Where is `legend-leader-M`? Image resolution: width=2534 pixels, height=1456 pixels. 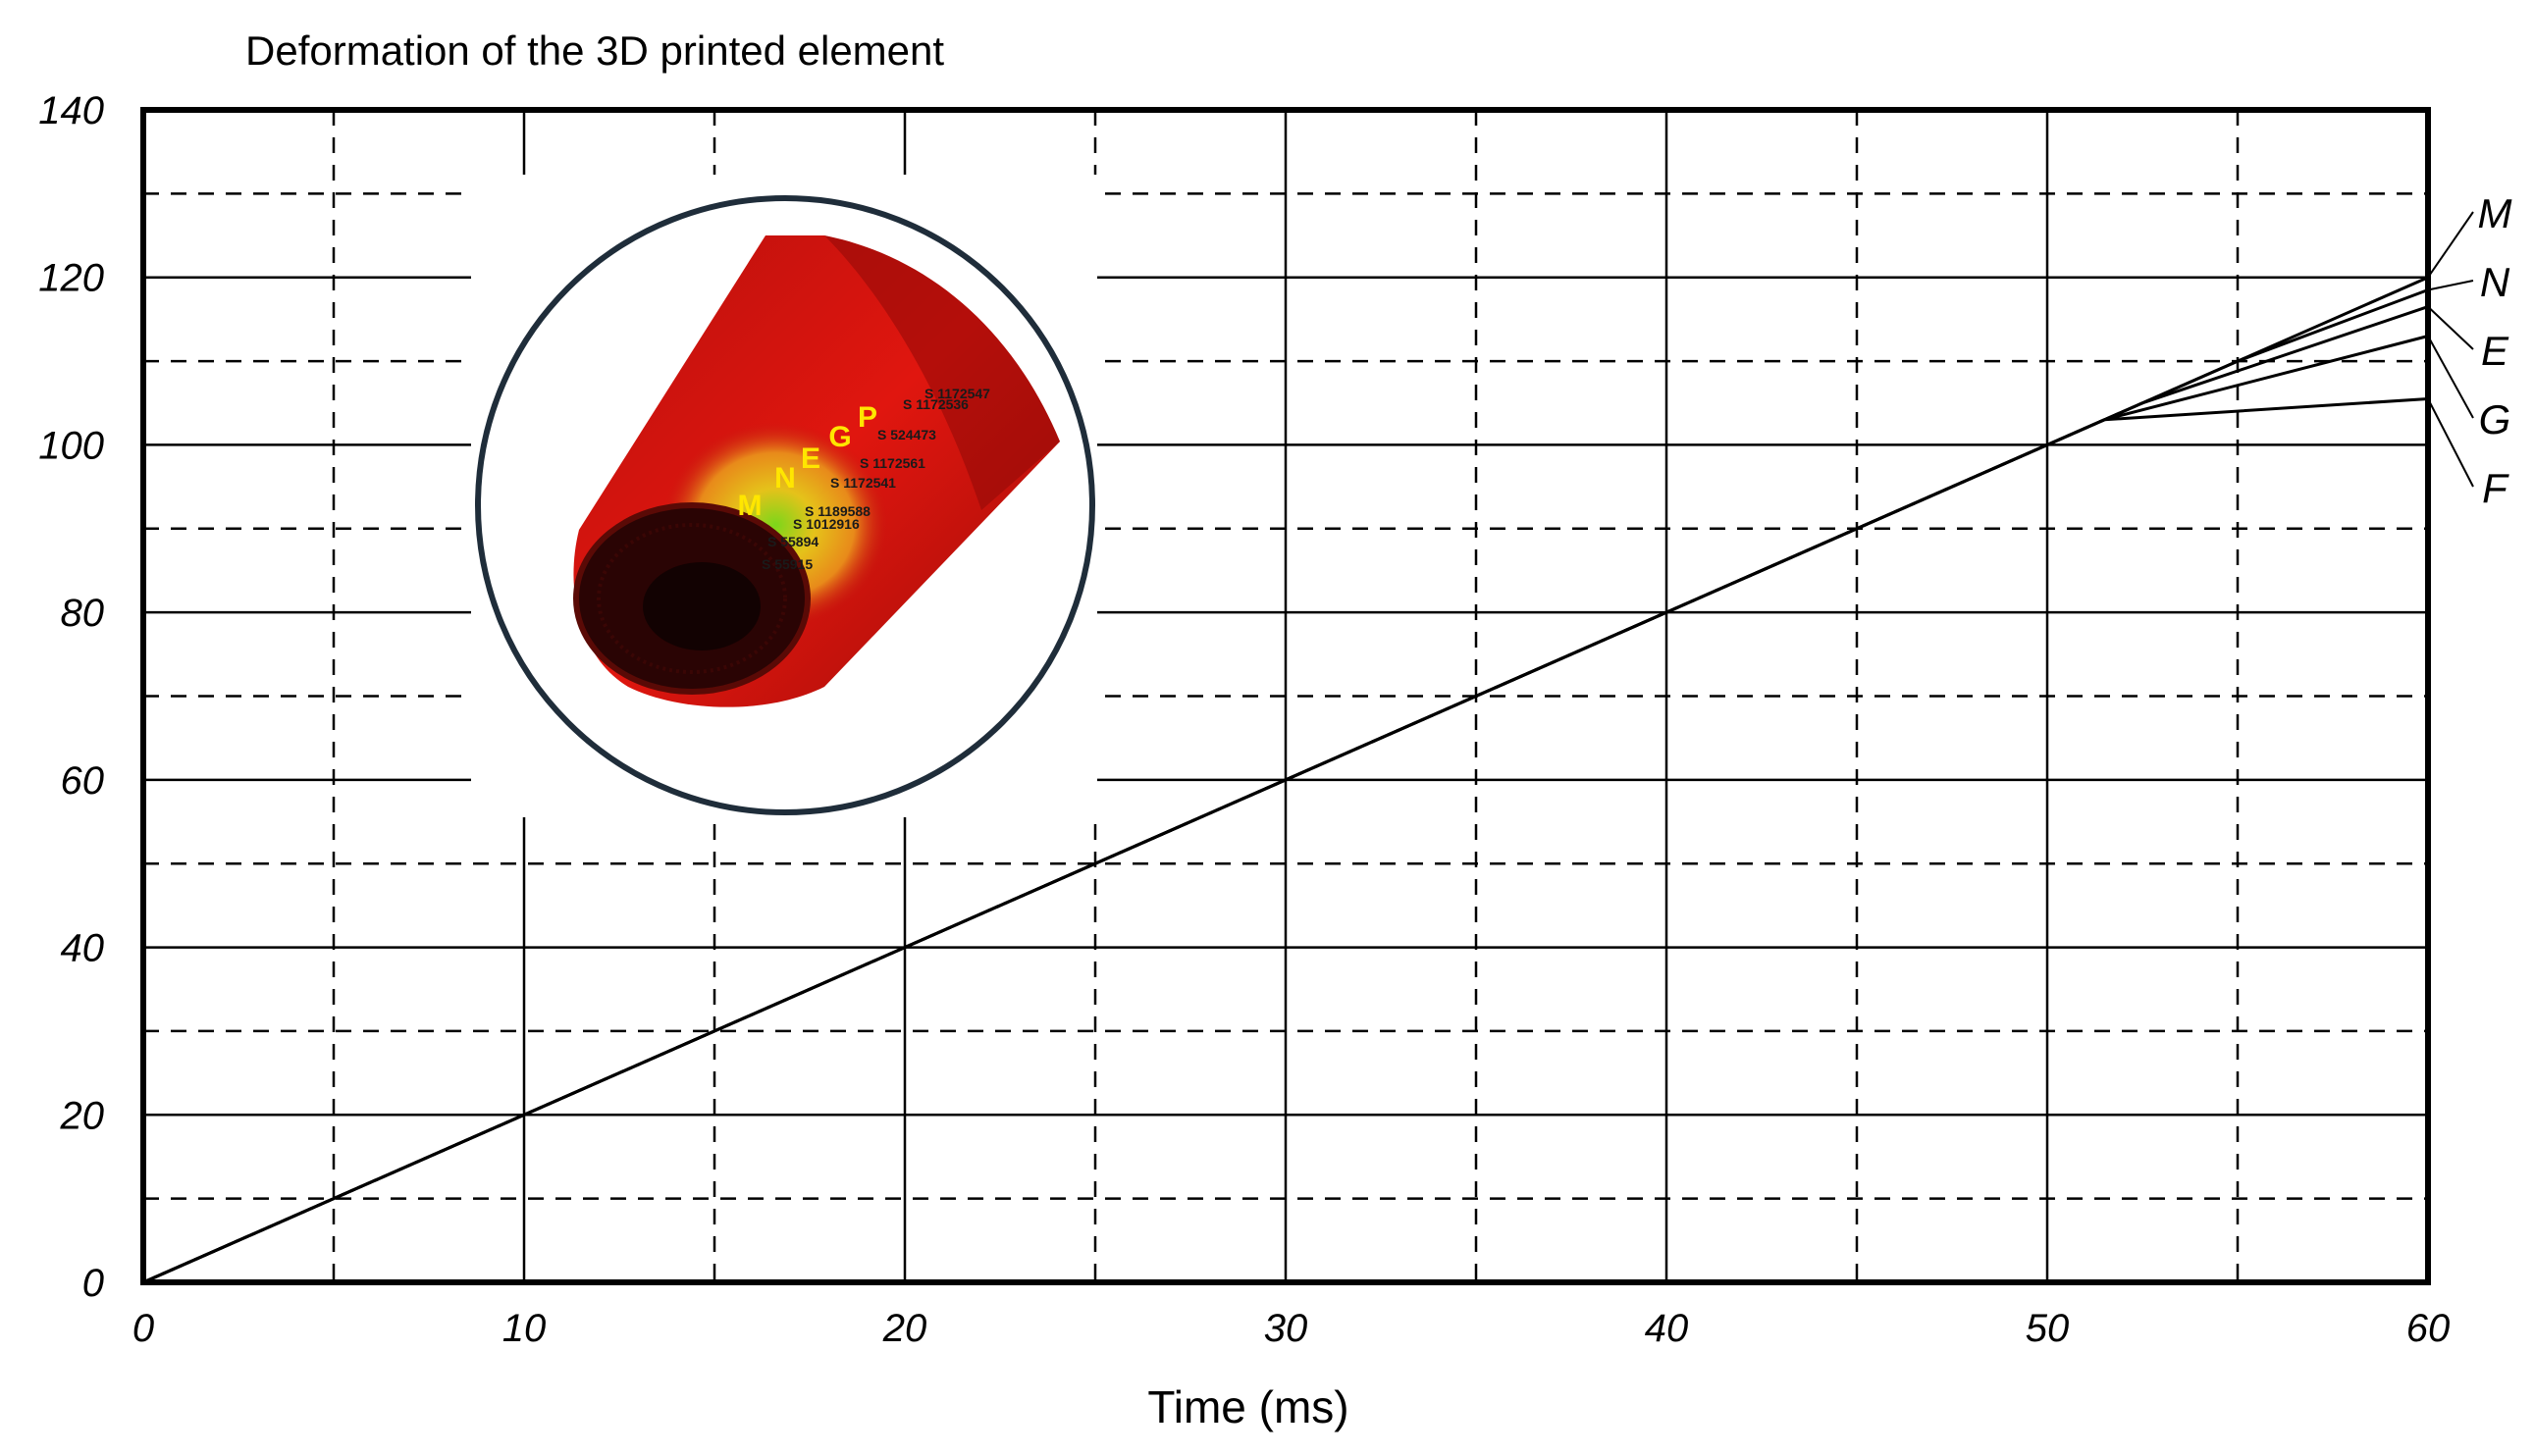
legend-leader-M is located at coordinates (2450, 245).